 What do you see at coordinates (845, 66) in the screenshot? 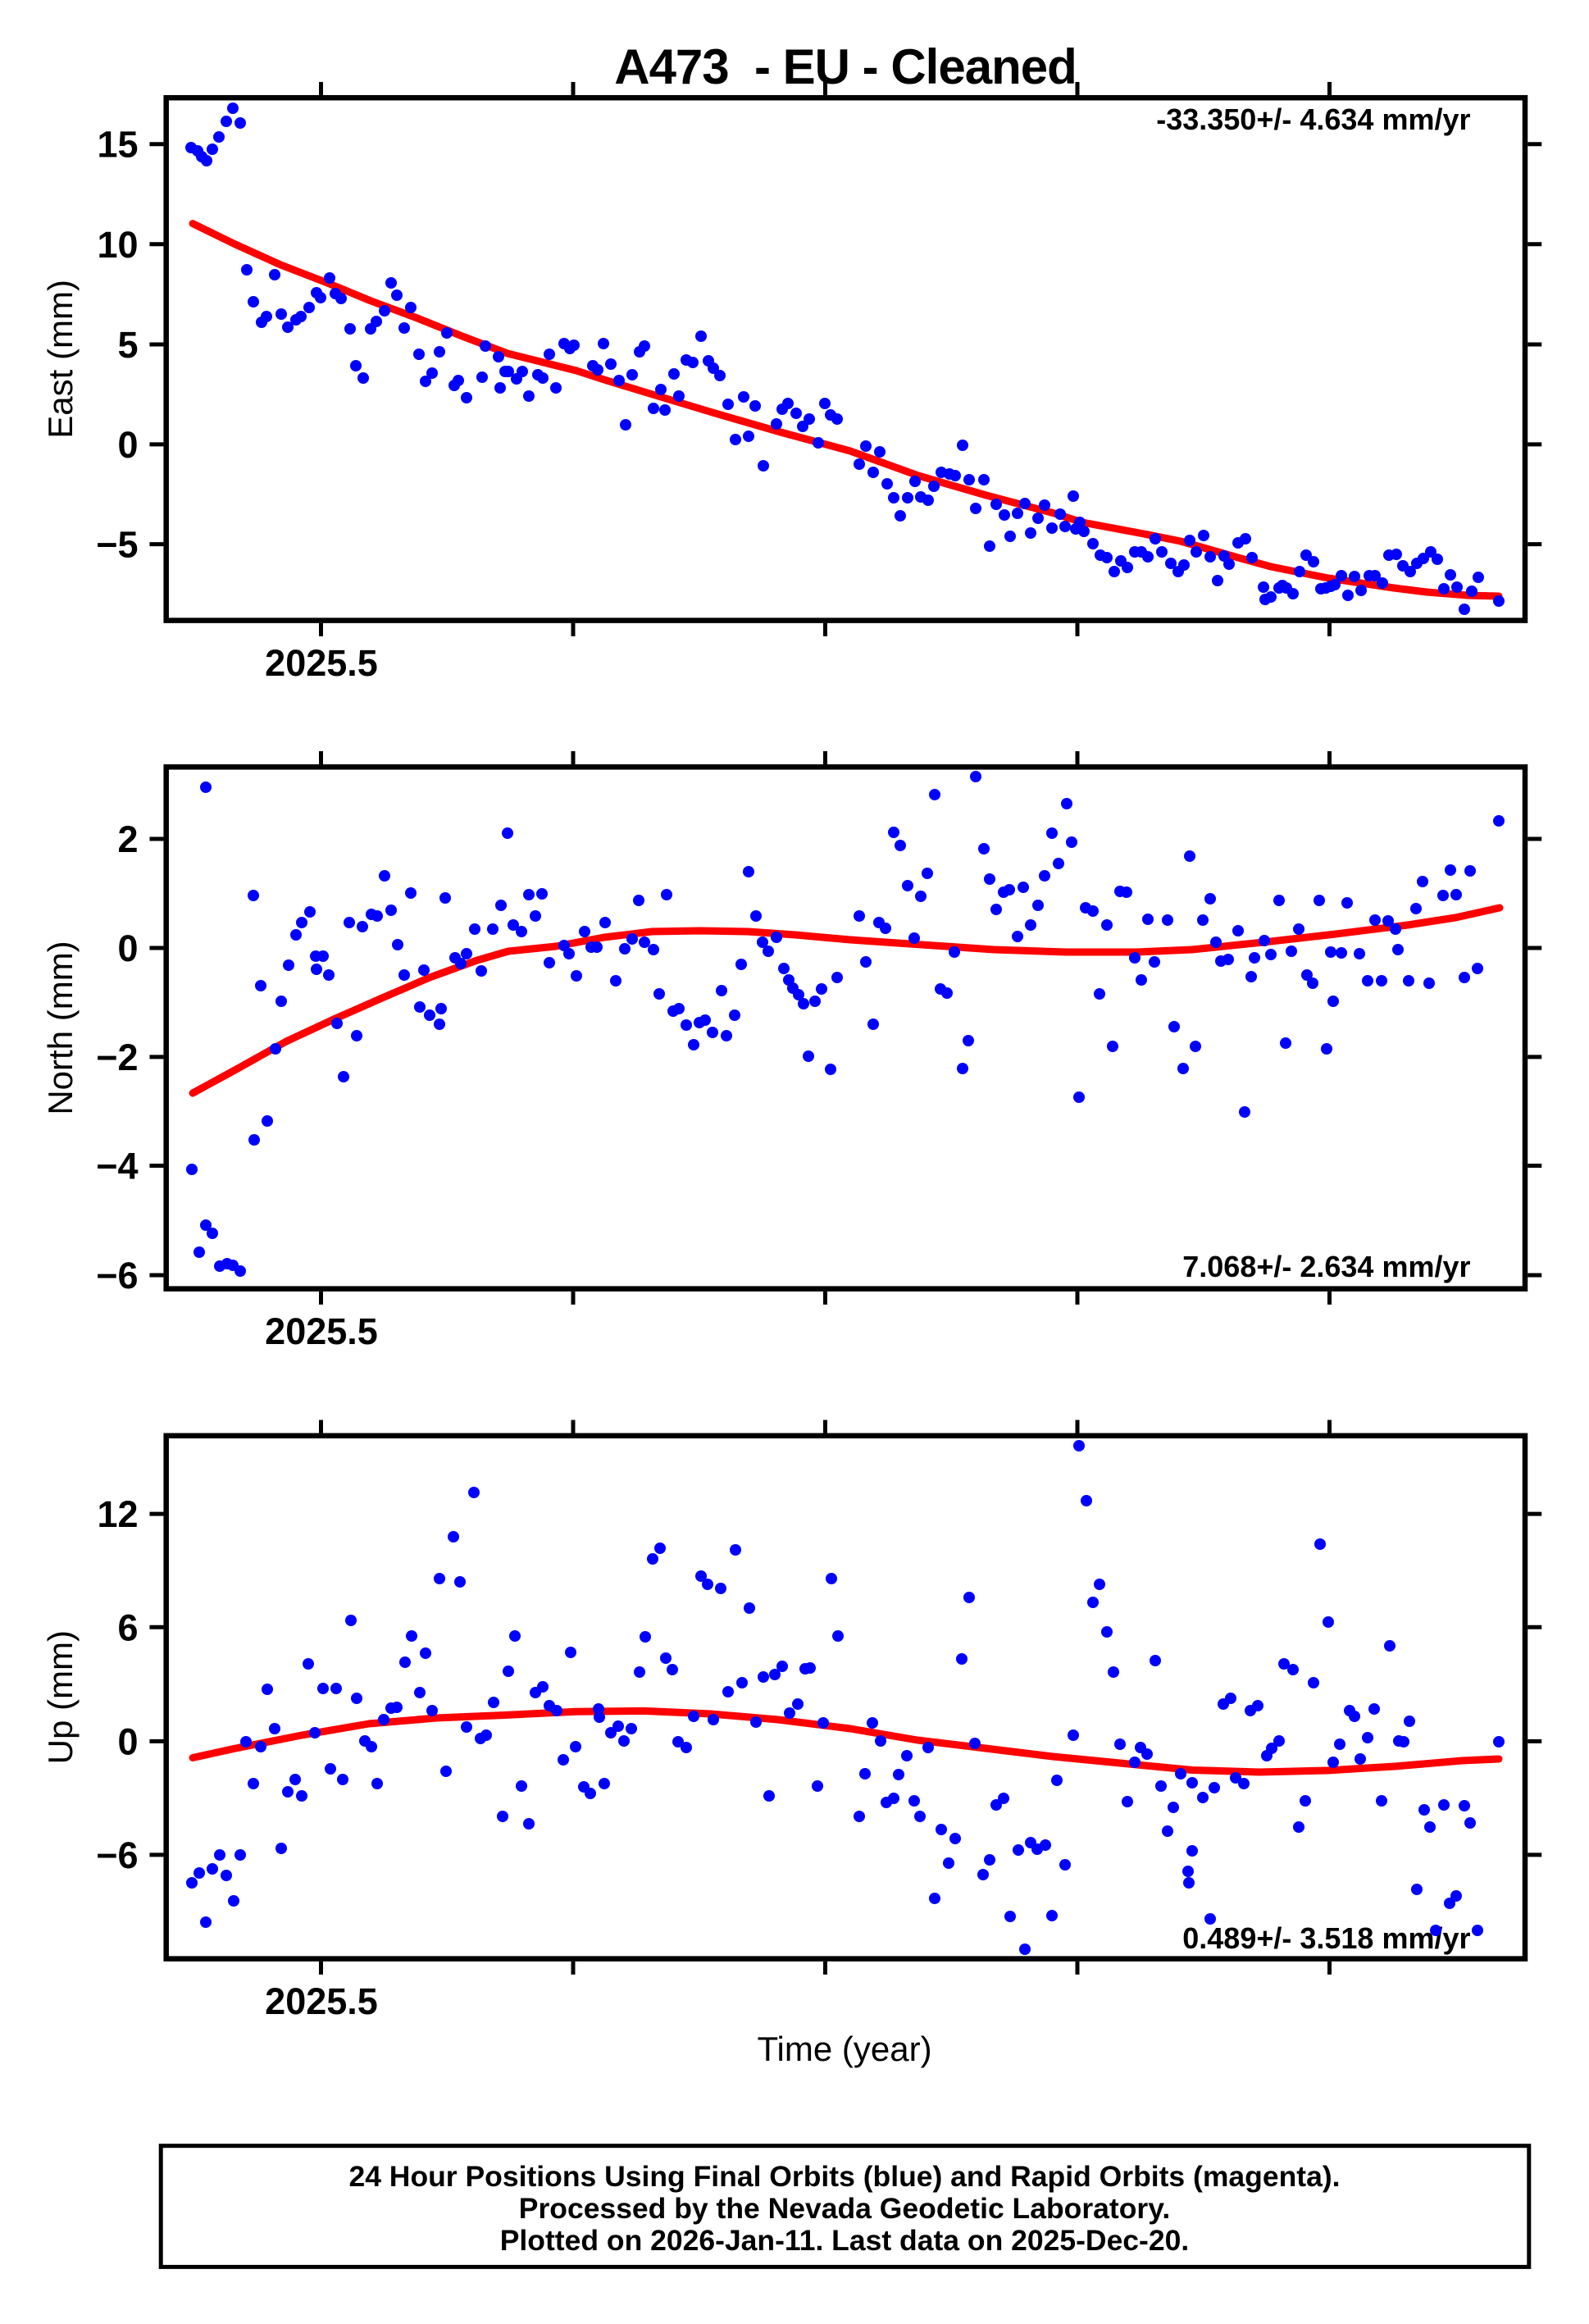
I see `svg-text: A473 - EU - Cleaned` at bounding box center [845, 66].